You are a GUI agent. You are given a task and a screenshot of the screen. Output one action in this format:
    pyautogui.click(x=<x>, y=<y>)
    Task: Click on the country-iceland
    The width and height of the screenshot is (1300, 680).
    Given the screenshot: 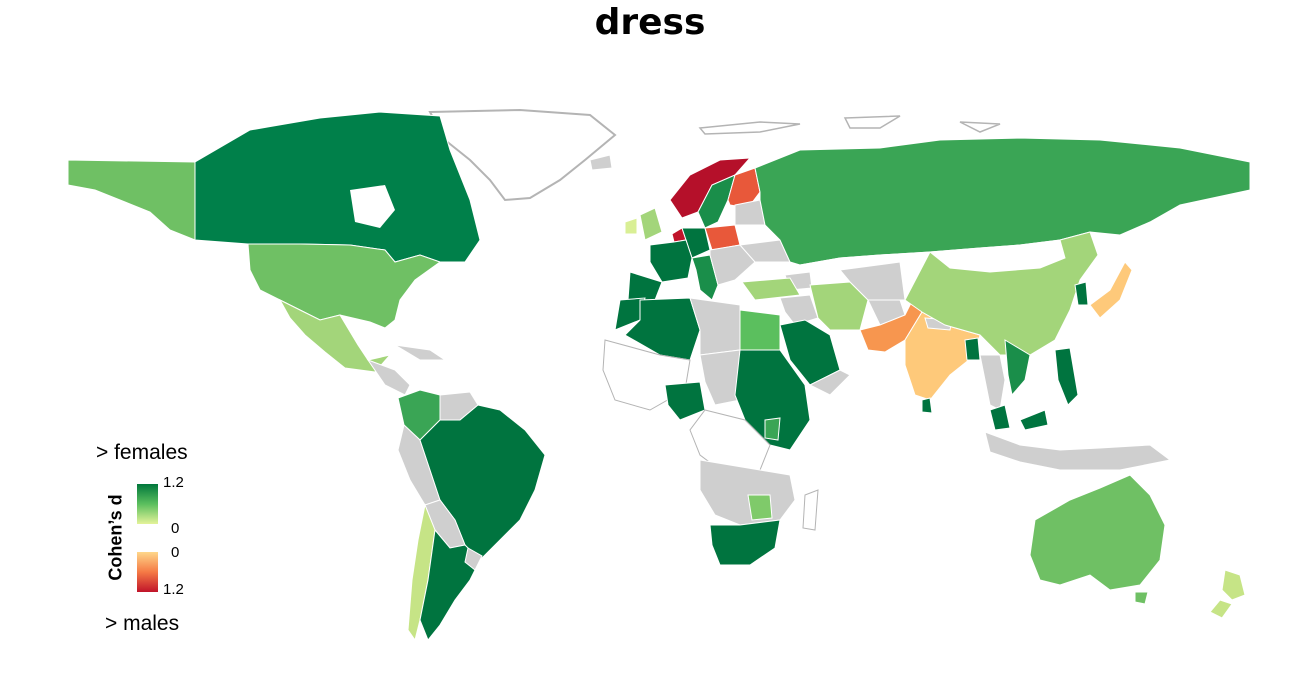 What is the action you would take?
    pyautogui.click(x=601, y=162)
    